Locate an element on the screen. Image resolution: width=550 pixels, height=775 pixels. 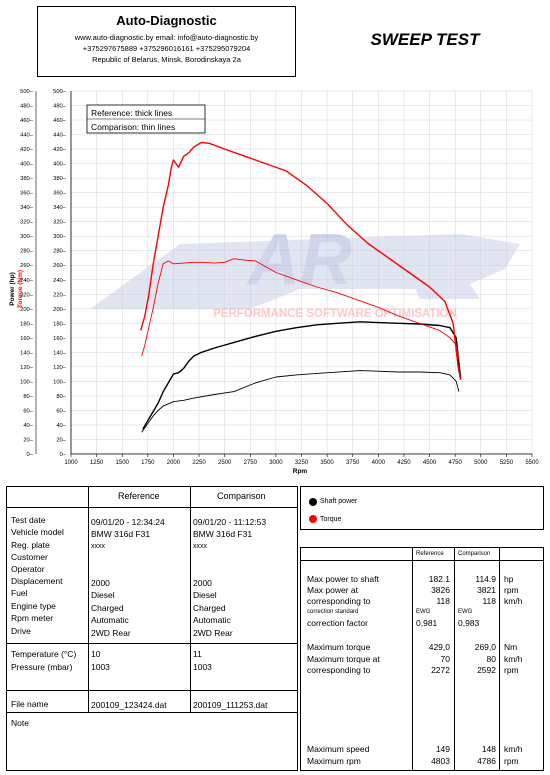
max-torque-ref: 429,0 is located at coordinates (439, 647).